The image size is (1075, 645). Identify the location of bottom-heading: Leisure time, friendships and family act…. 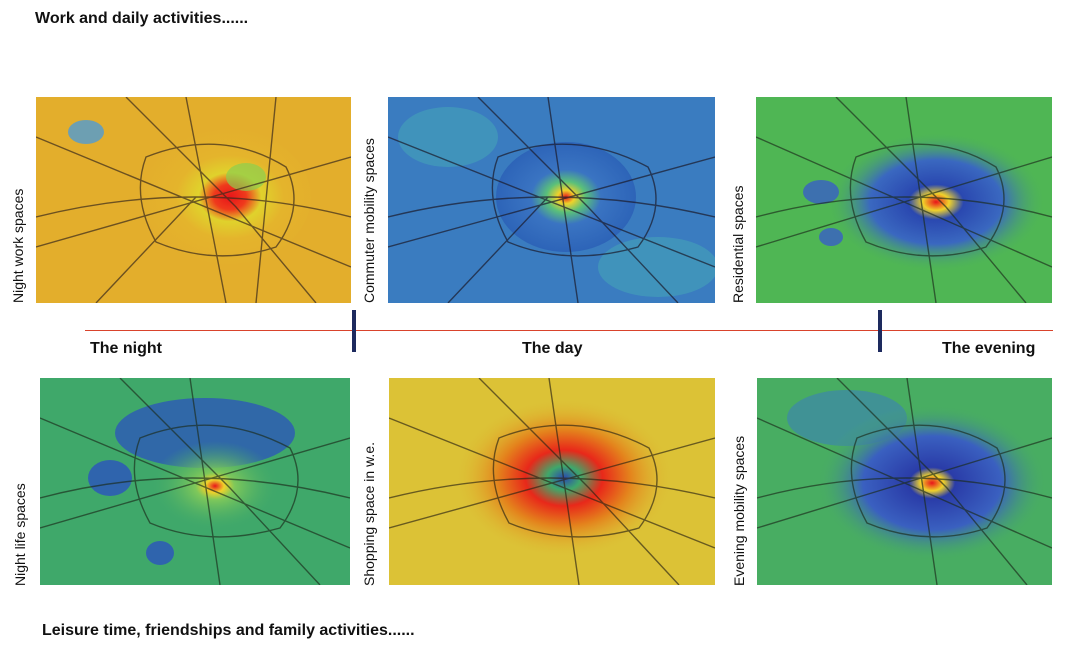
(228, 630).